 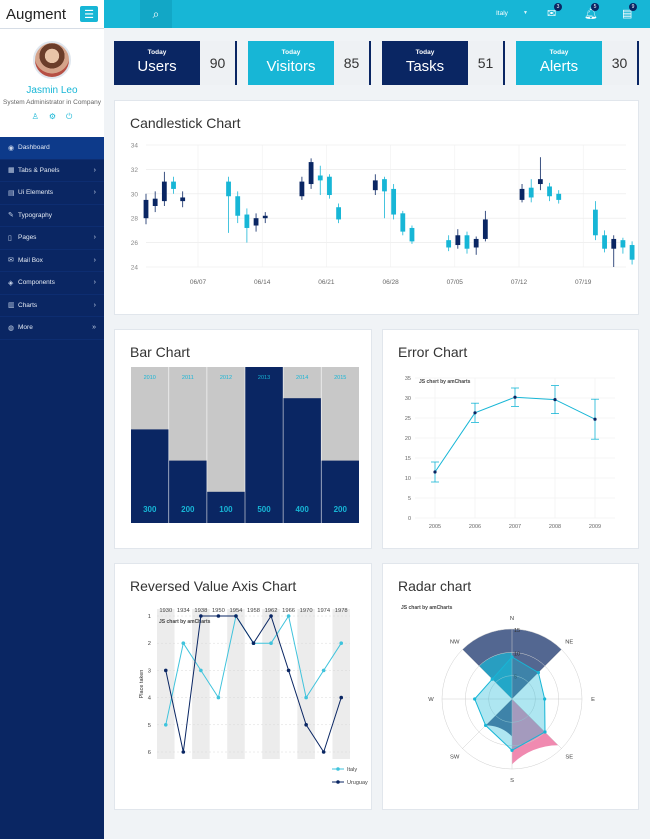 I want to click on stat-card-tasks: Today Tasks 51, so click(x=443, y=63).